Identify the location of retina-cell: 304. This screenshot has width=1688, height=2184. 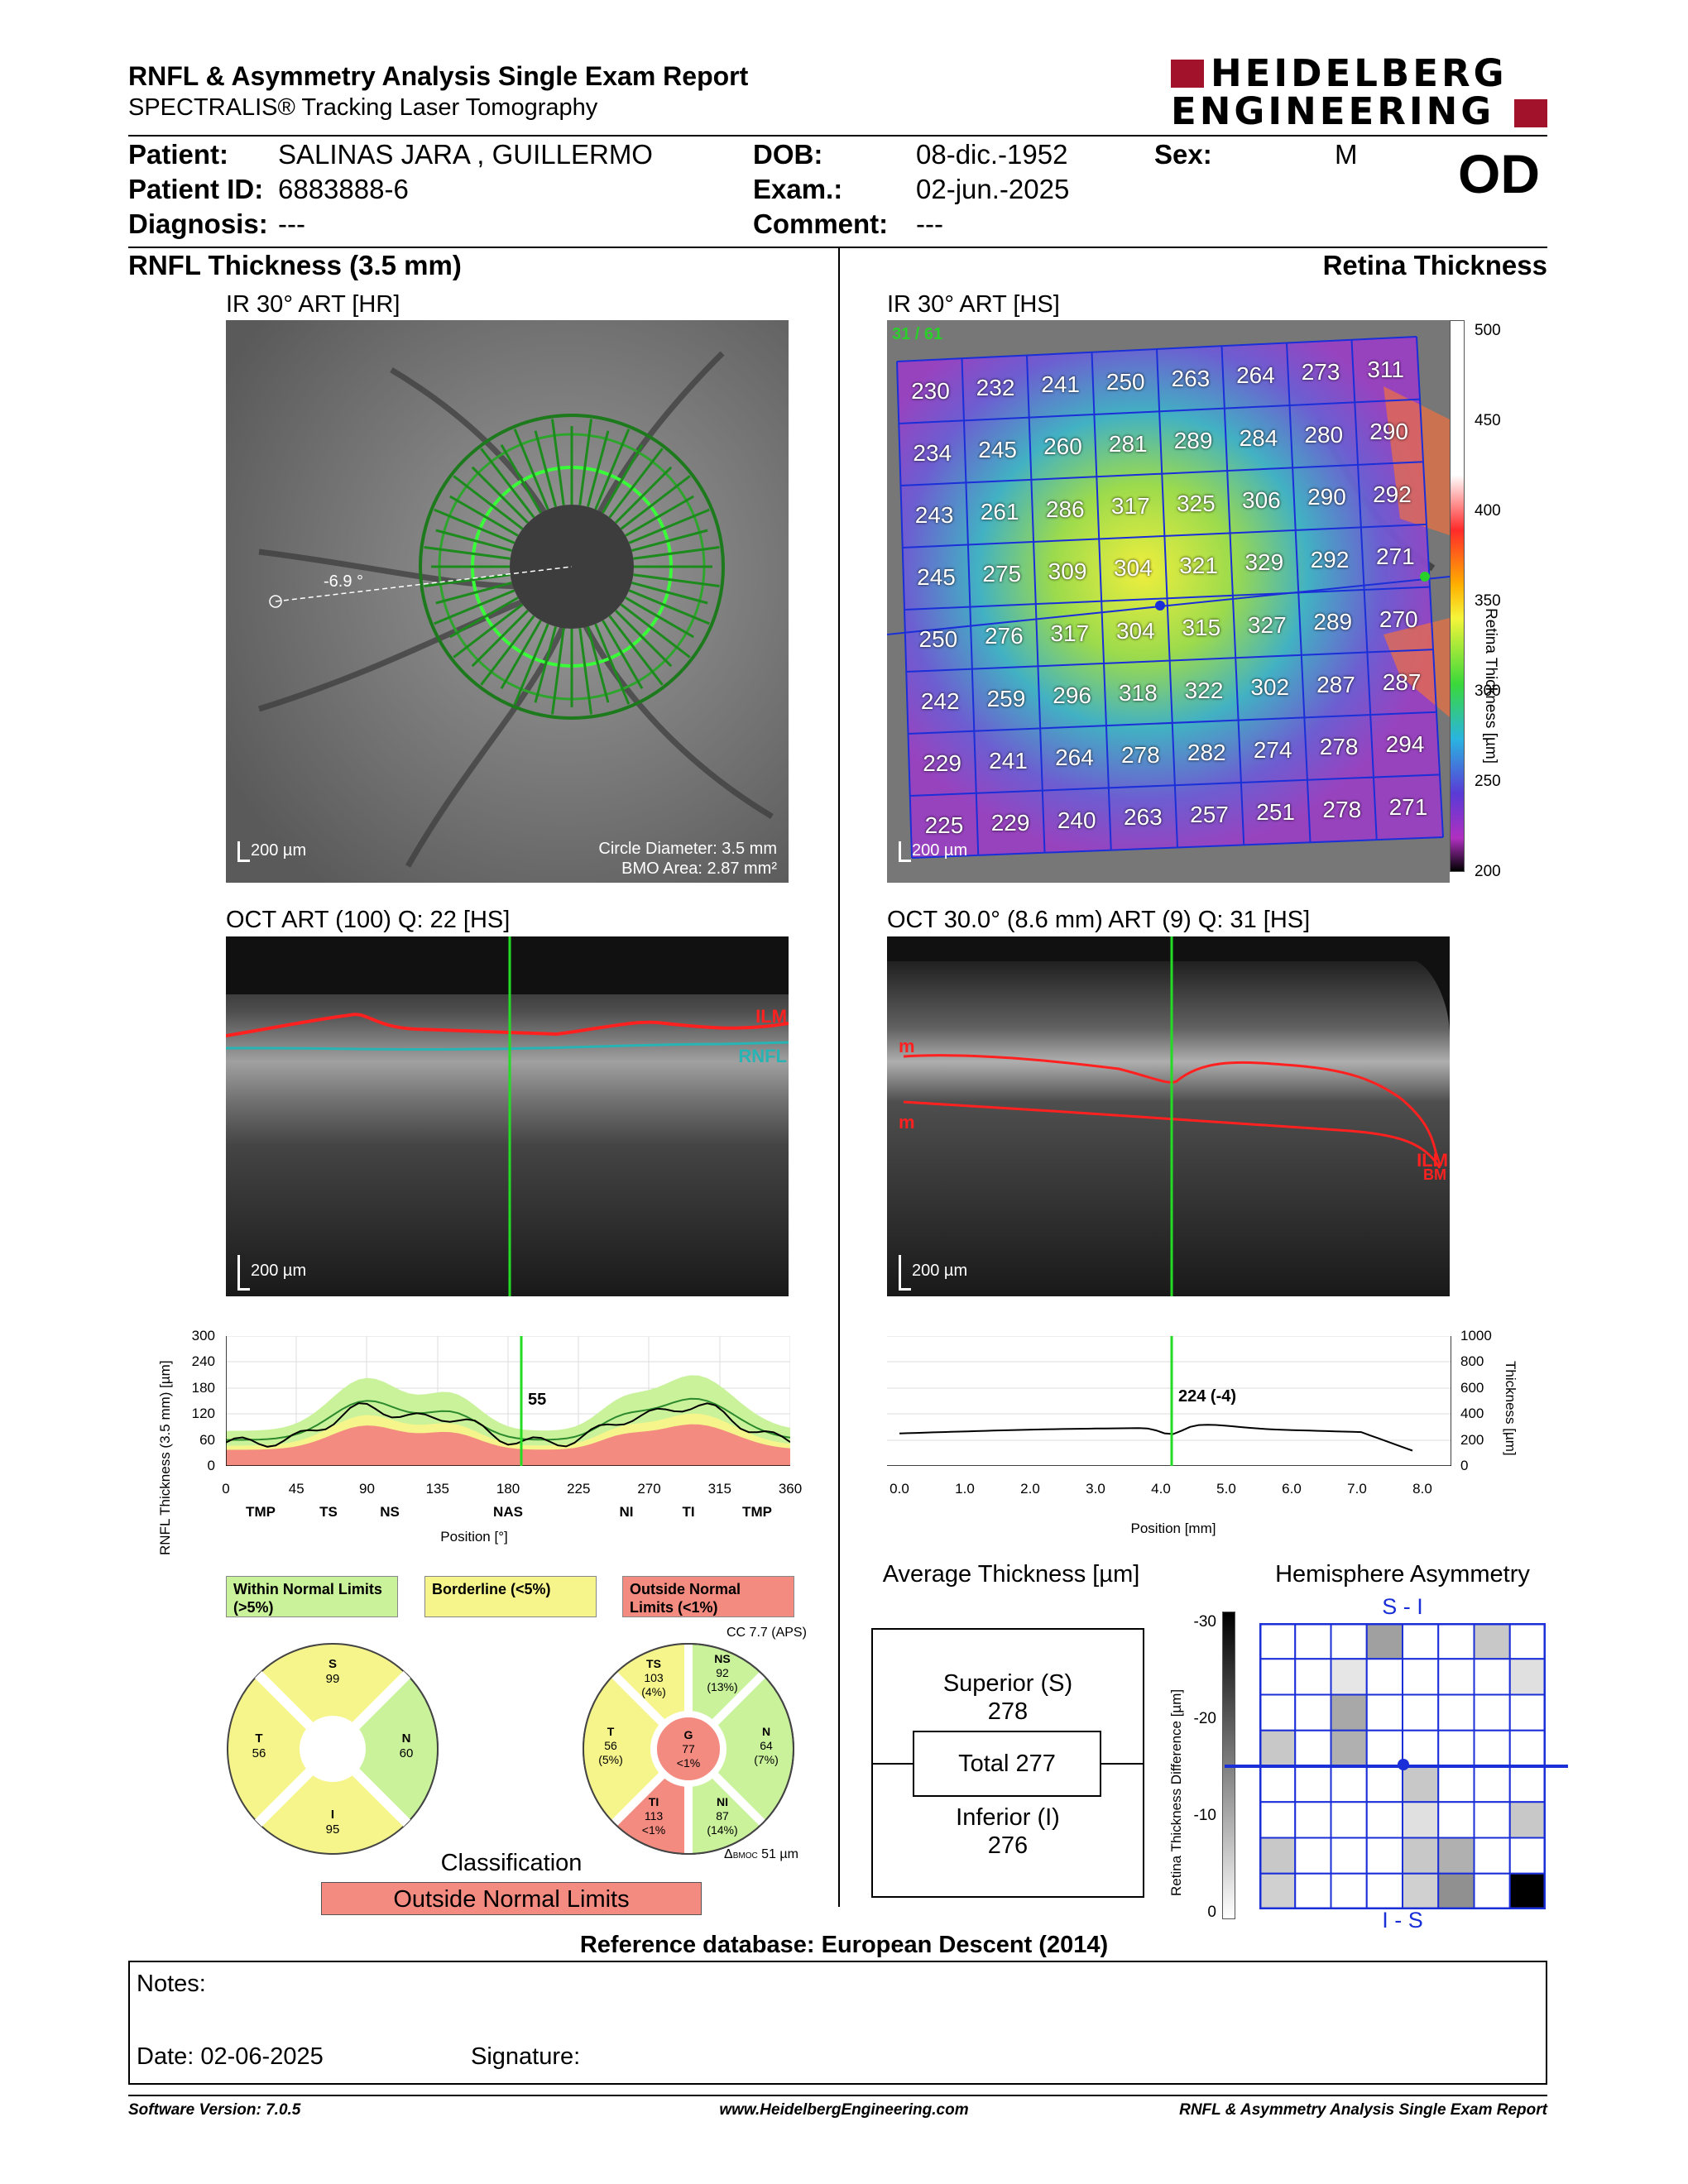
(1135, 630).